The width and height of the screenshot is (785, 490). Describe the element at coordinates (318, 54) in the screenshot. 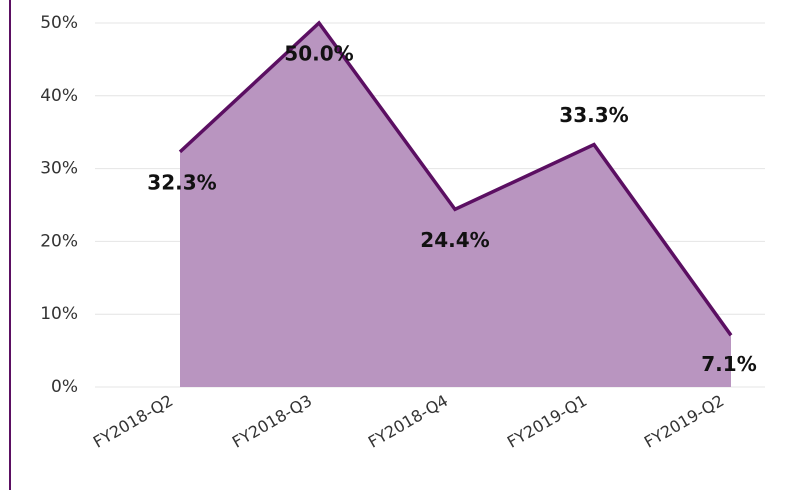

I see `data-label: 50.0%` at that location.